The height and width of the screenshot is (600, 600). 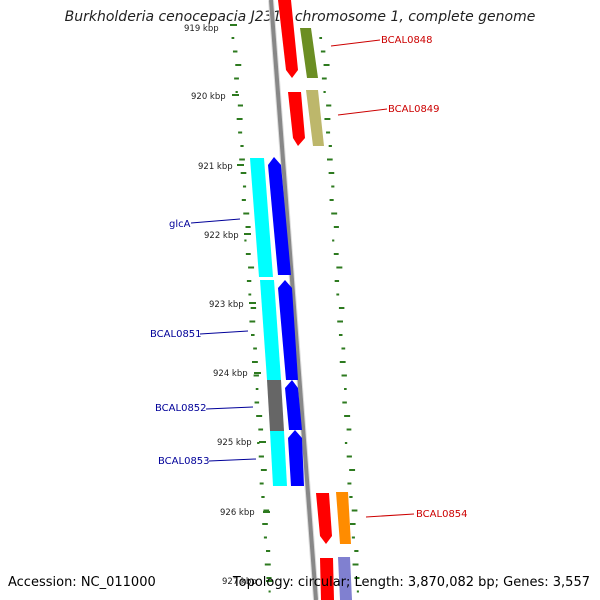 I want to click on ruler-ticks, so click(x=251, y=303).